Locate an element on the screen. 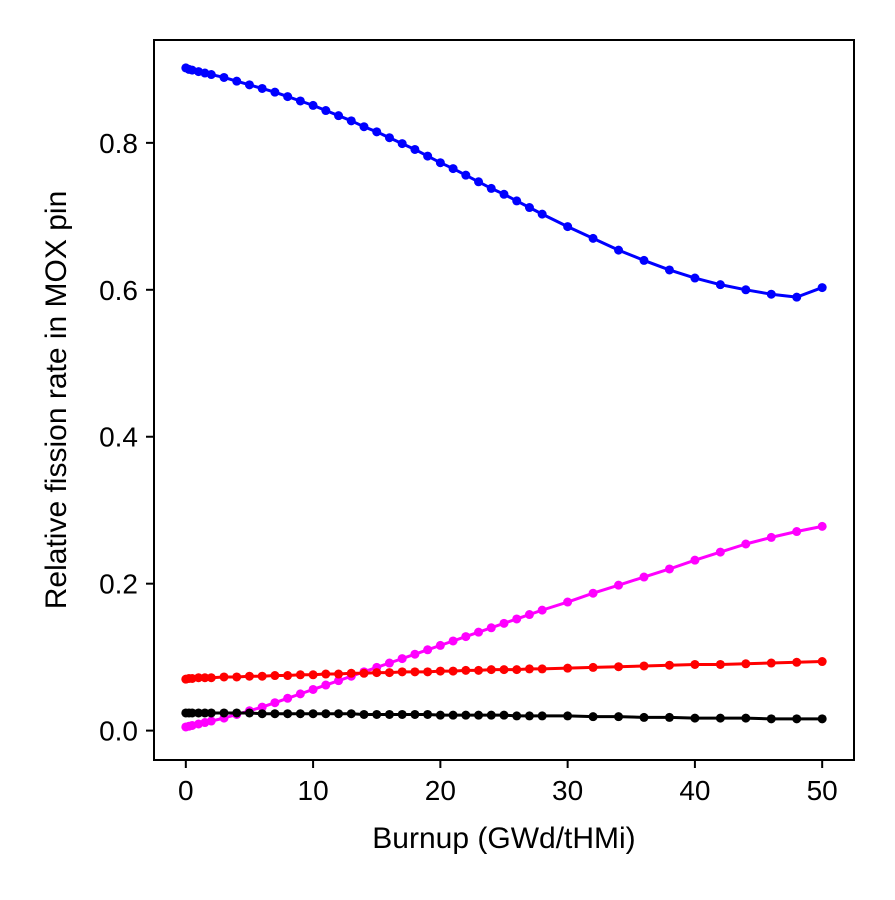 The image size is (895, 900). x-tick-label: 20 is located at coordinates (440, 790).